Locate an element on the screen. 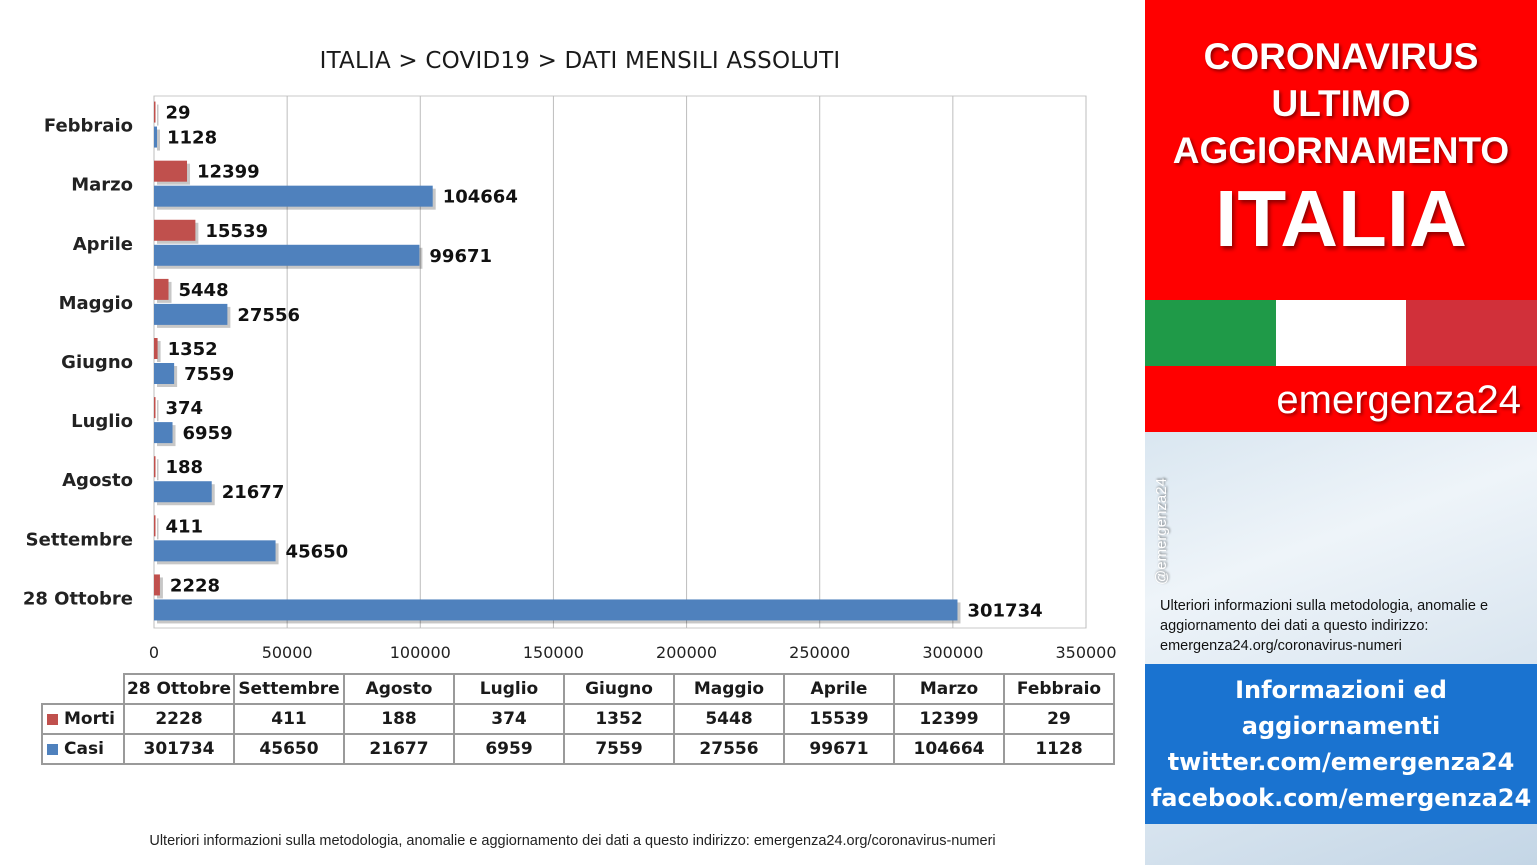 This screenshot has width=1537, height=865. y-category-label: Agosto is located at coordinates (97, 480).